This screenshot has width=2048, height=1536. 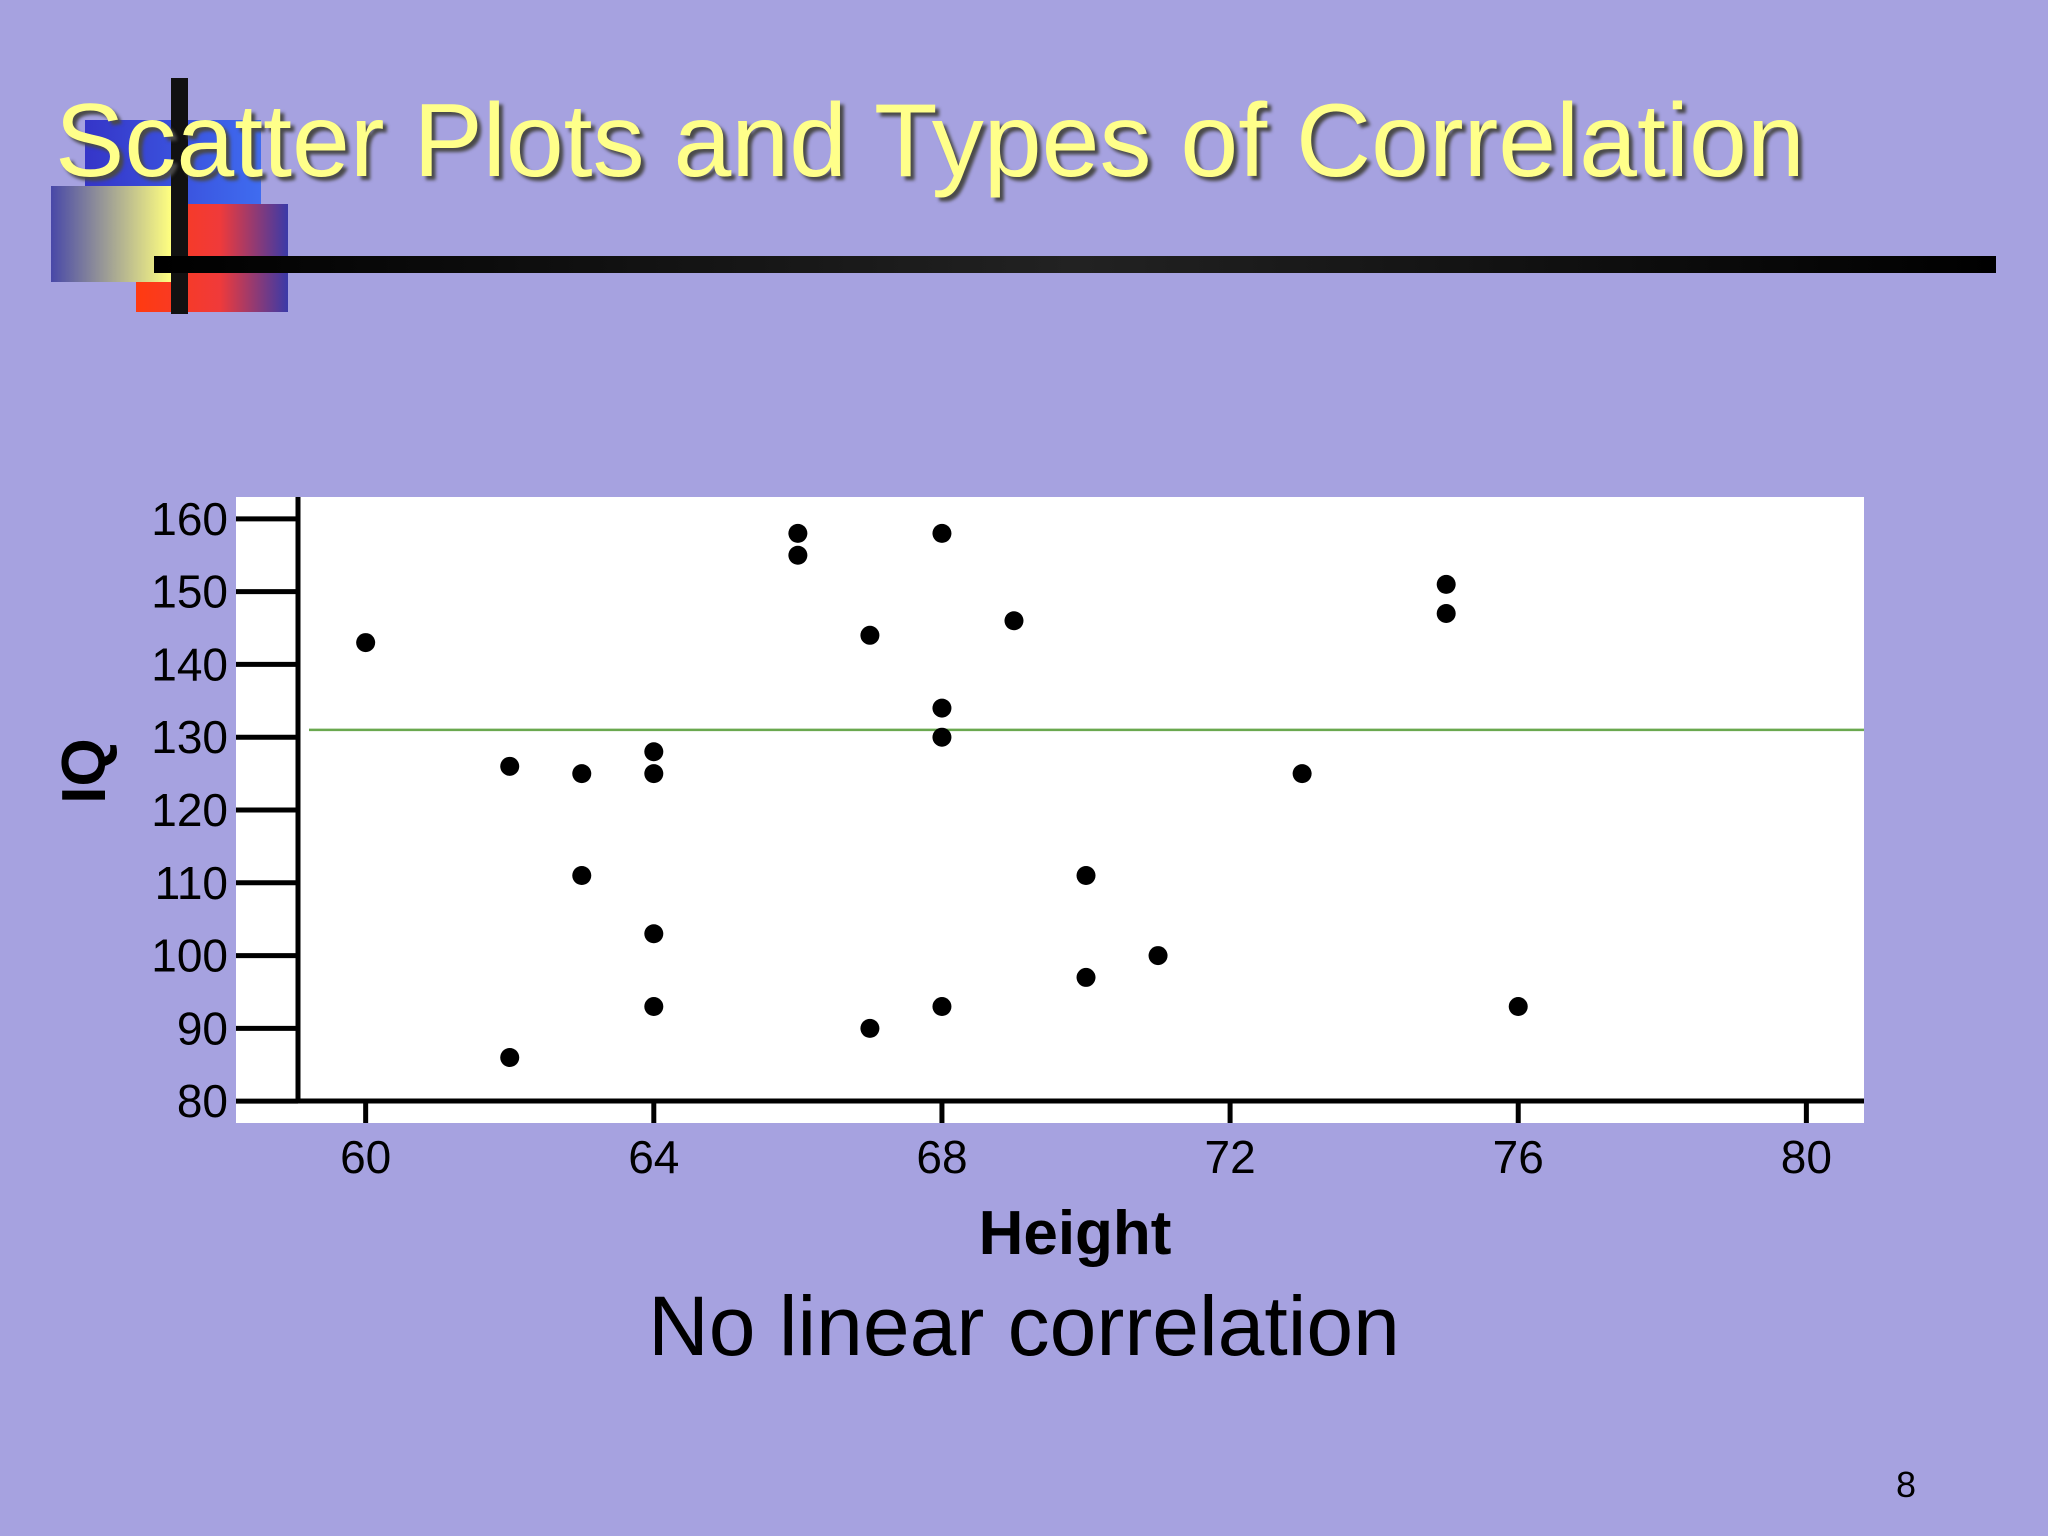 I want to click on y-tick-label-130: 130, so click(x=189, y=737).